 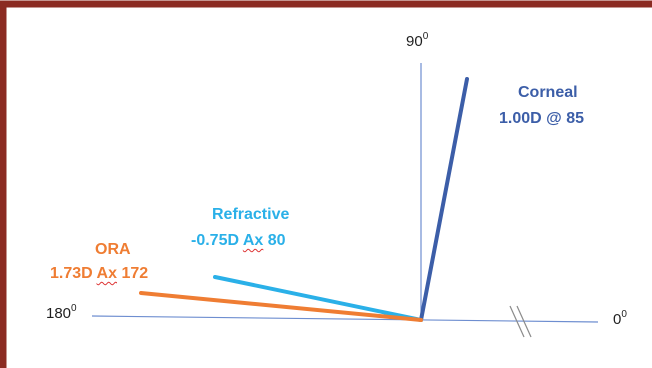 What do you see at coordinates (113, 249) in the screenshot?
I see `ora-name-label: ORA` at bounding box center [113, 249].